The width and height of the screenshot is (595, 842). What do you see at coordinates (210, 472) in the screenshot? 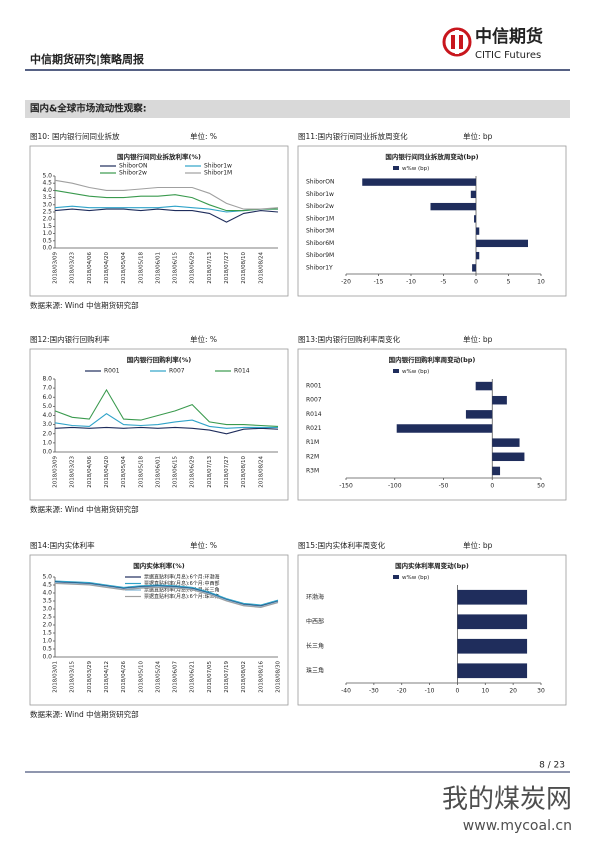
I see `x-tick-label: 2018/07/13` at bounding box center [210, 472].